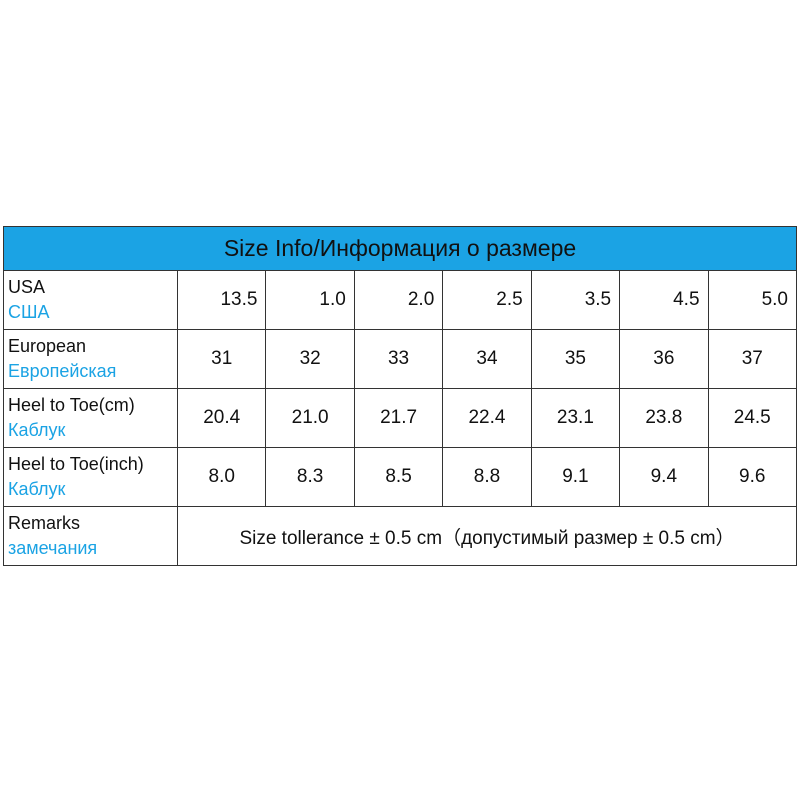  I want to click on label-en: Heel to Toe(cm), so click(71, 405).